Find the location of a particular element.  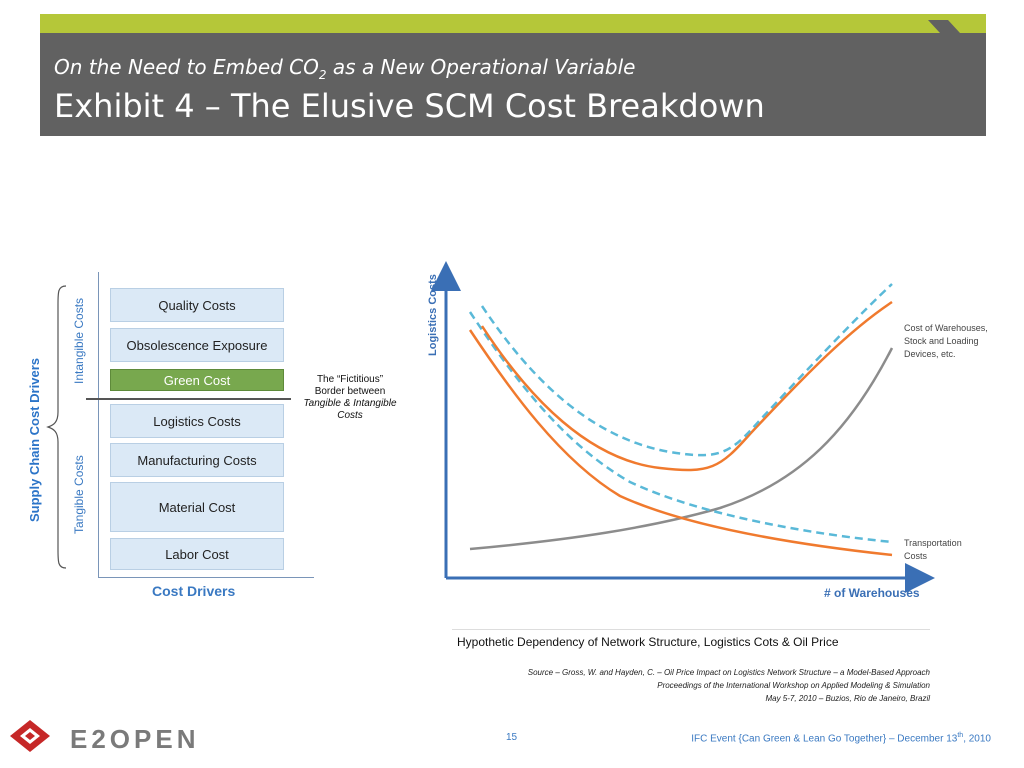

transportation-cost-curve is located at coordinates (680, 443).